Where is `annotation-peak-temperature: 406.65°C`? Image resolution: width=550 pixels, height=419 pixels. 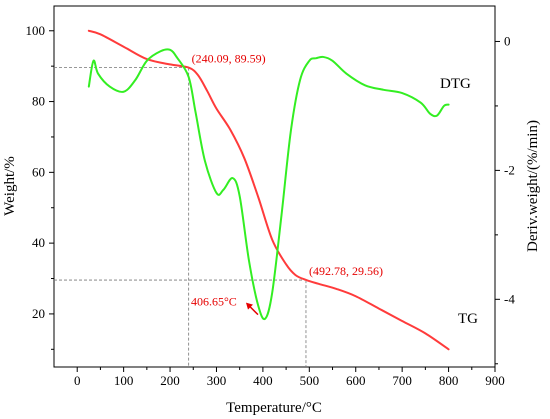
annotation-peak-temperature: 406.65°C is located at coordinates (214, 302).